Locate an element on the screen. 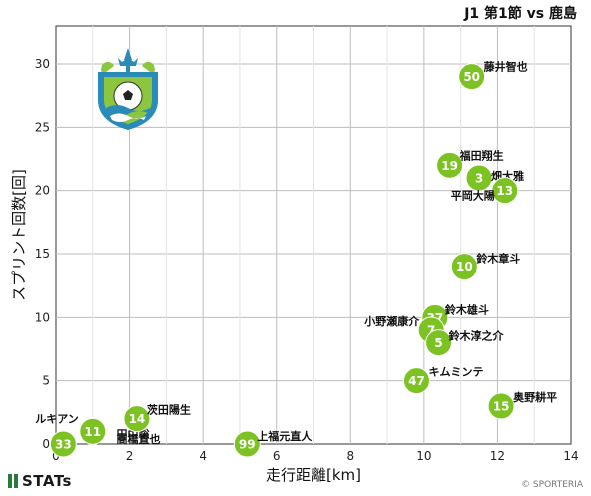 This screenshot has height=496, width=591. data-point: 10 is located at coordinates (464, 267).